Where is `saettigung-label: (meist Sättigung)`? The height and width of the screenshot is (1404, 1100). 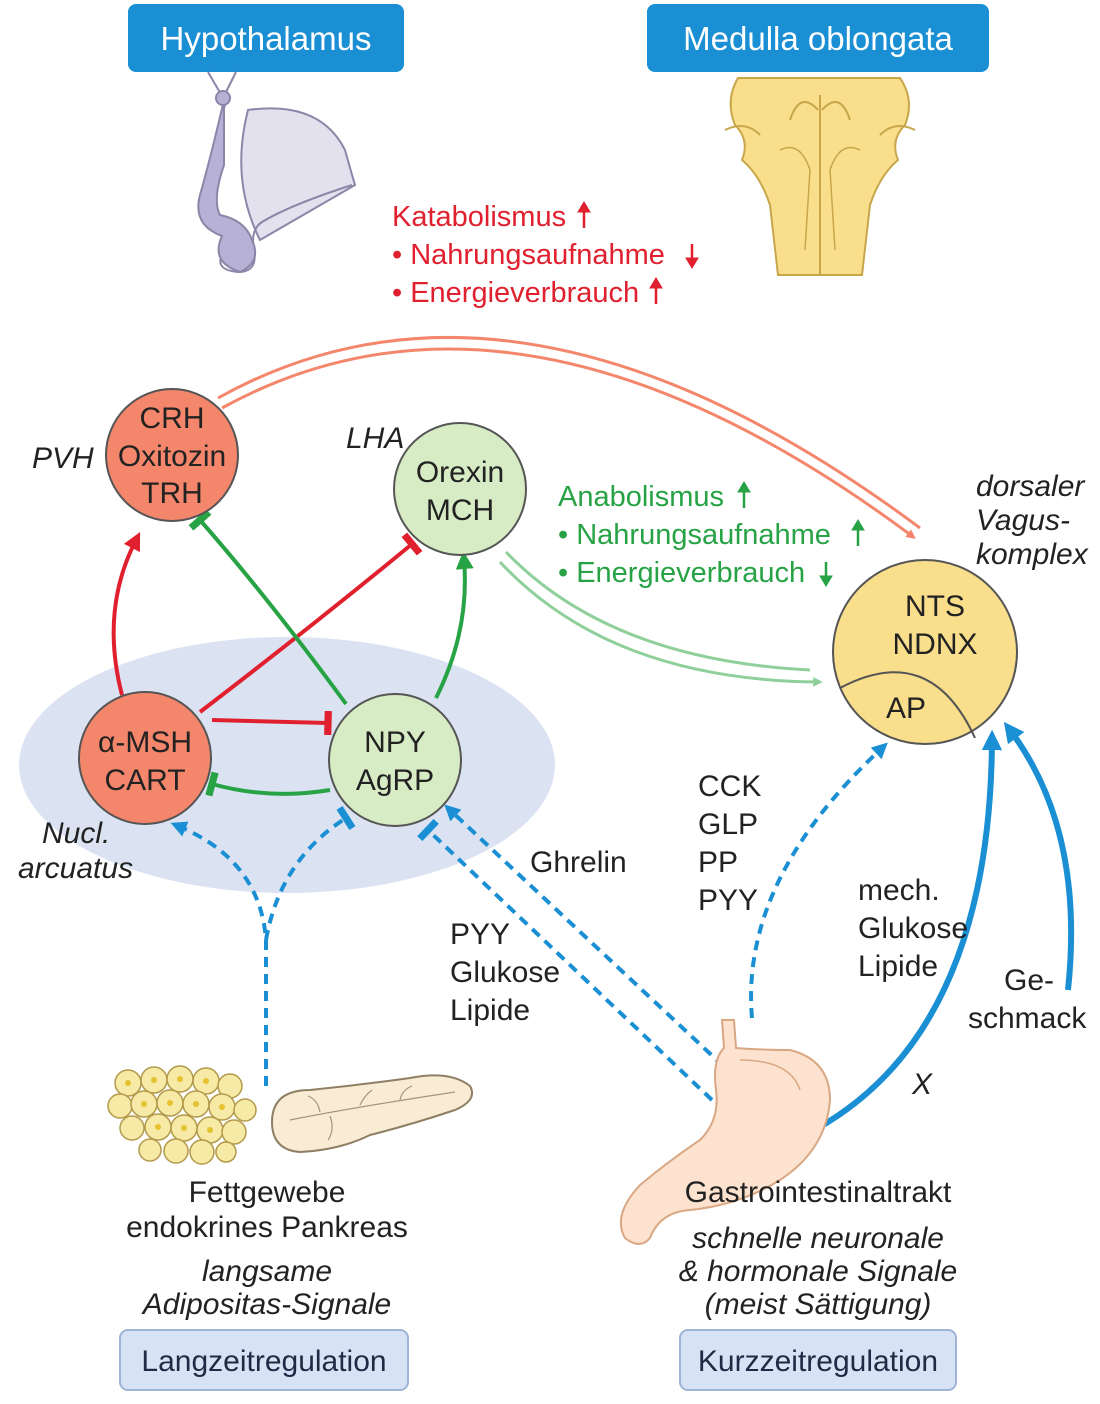
saettigung-label: (meist Sättigung) is located at coordinates (818, 1304).